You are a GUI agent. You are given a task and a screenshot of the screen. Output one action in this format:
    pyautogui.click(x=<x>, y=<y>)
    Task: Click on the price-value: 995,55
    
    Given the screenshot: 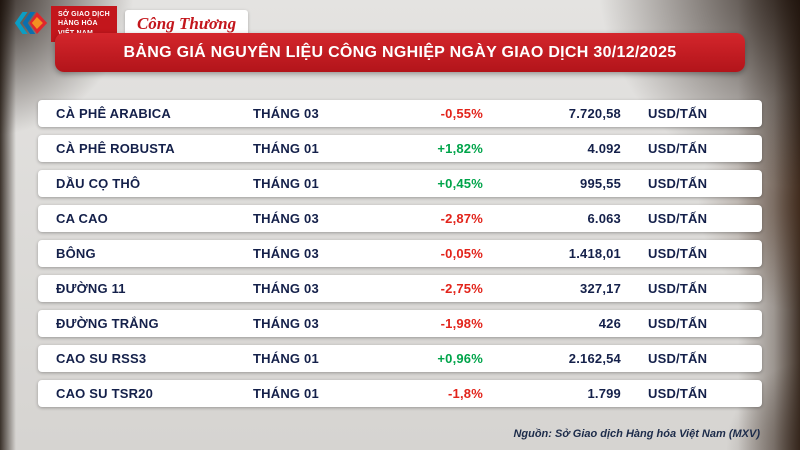 What is the action you would take?
    pyautogui.click(x=600, y=183)
    